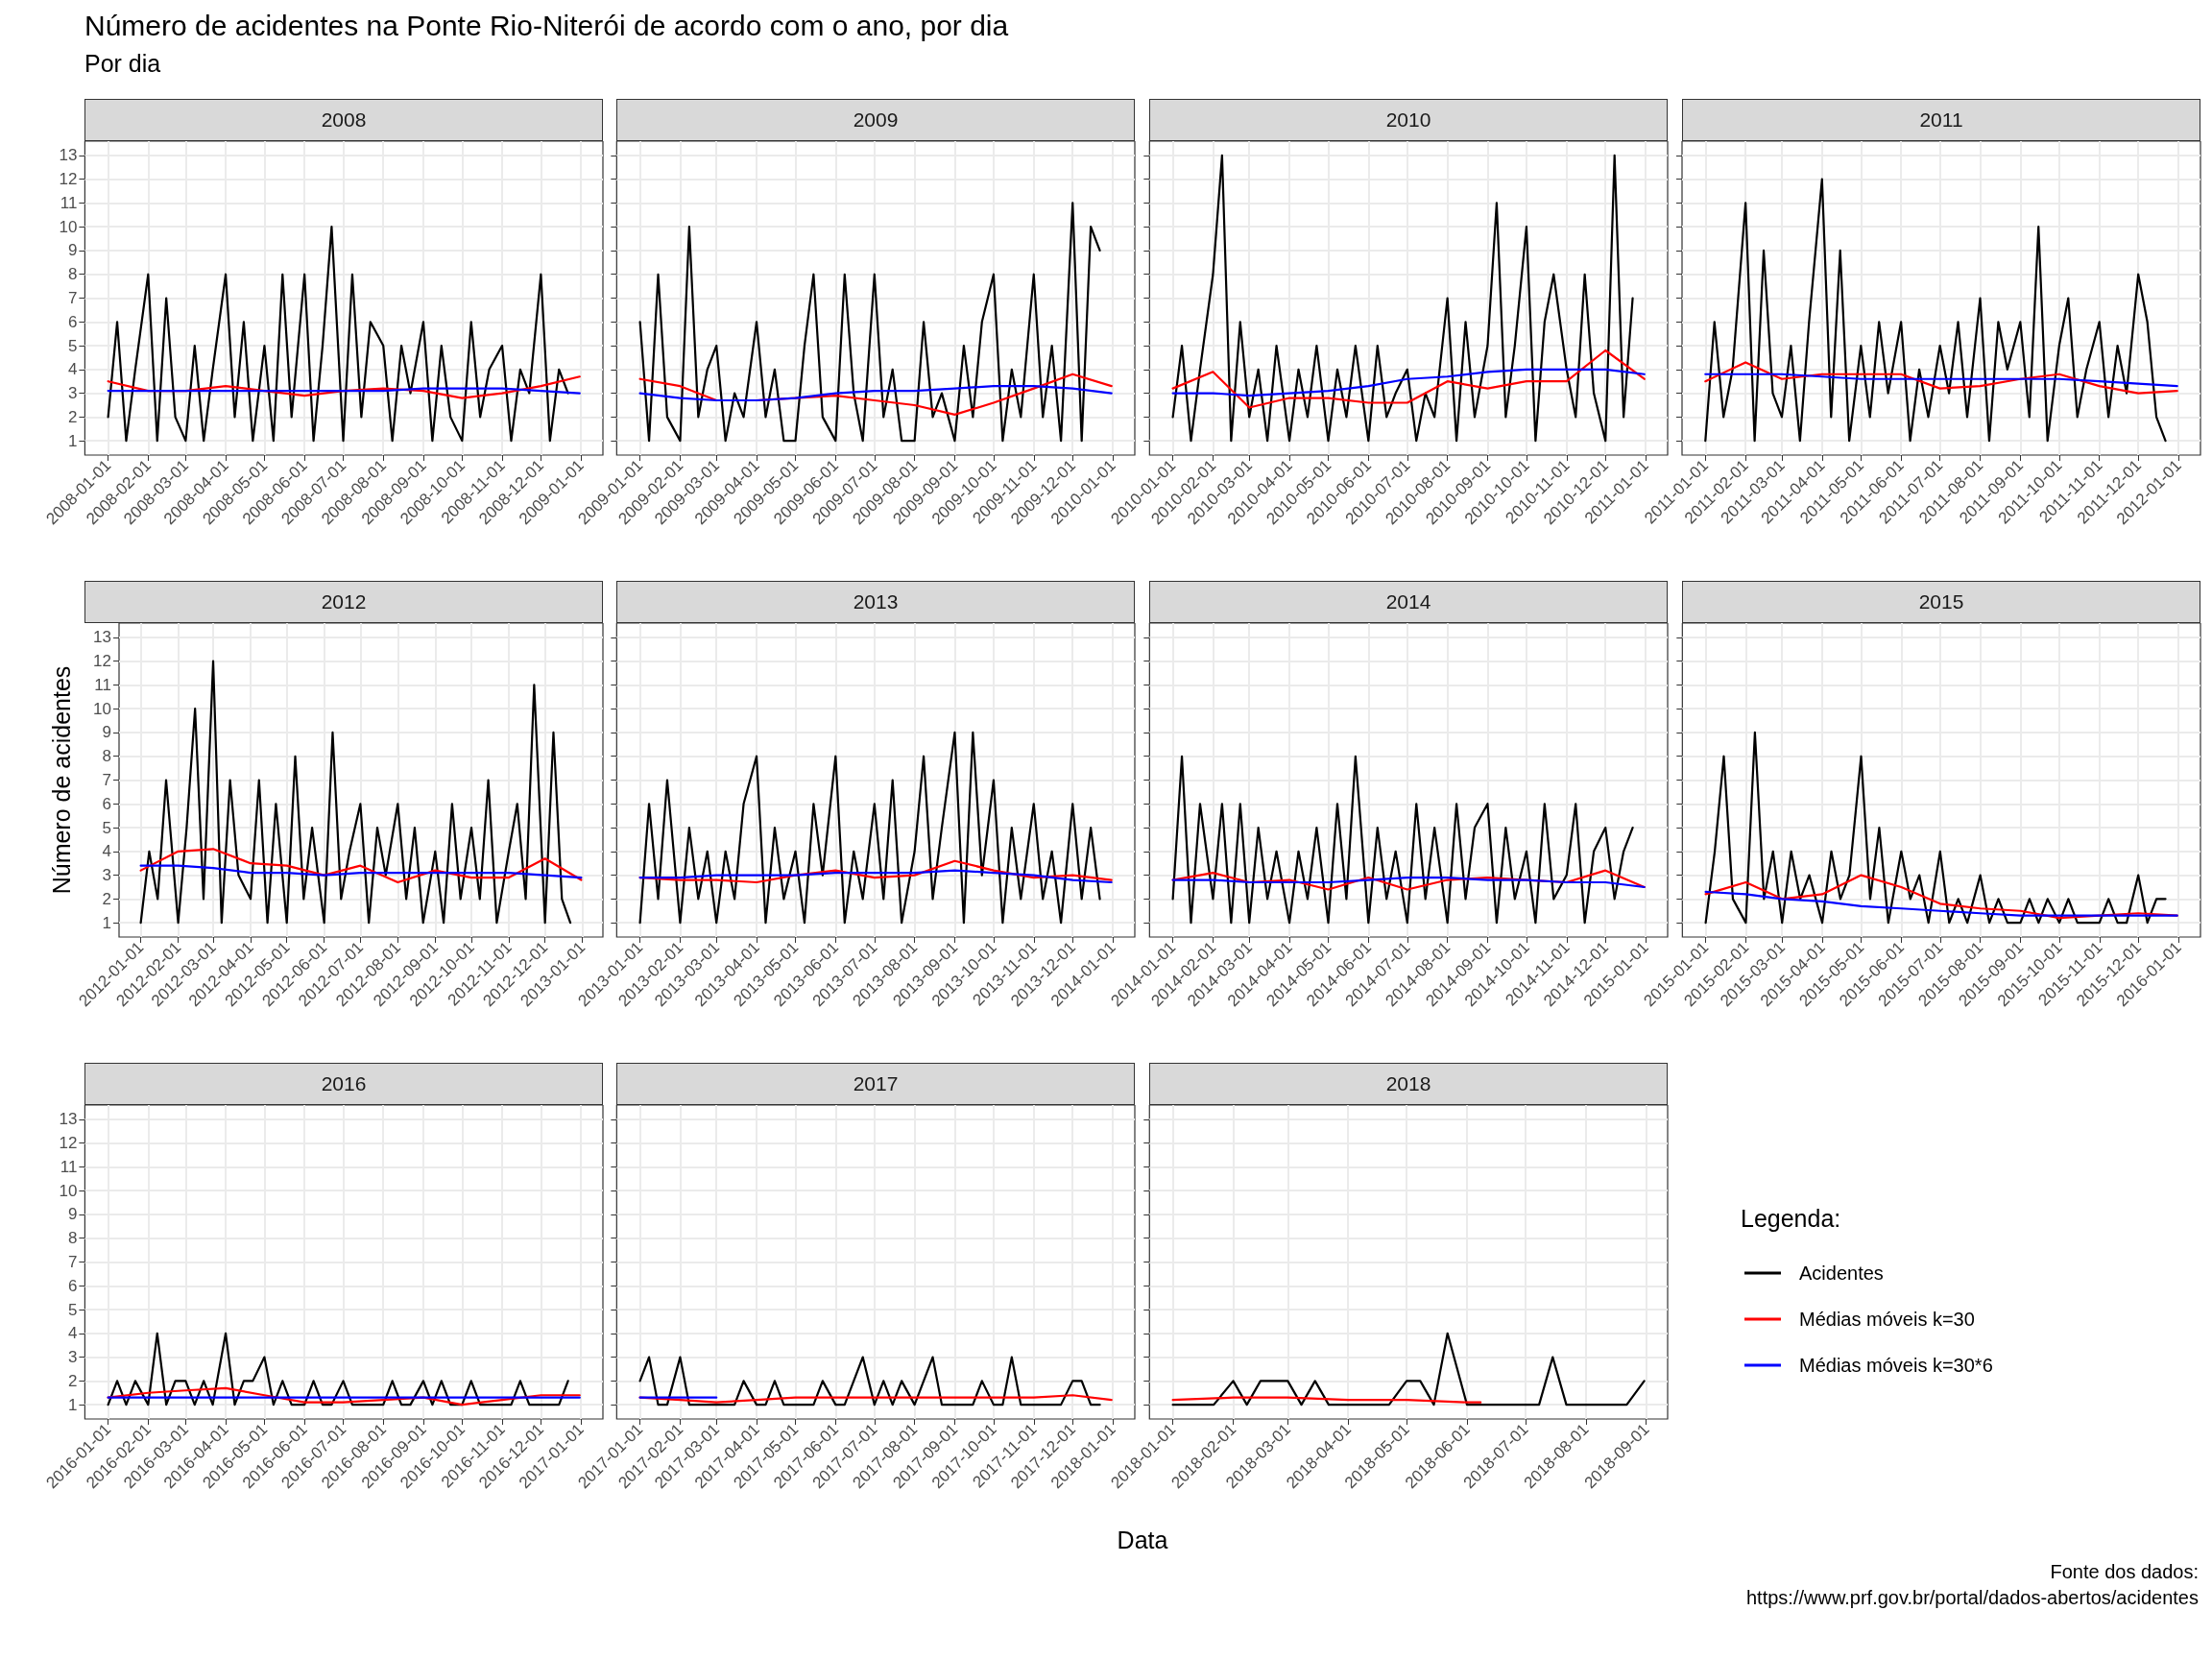 The height and width of the screenshot is (1659, 2212). Describe the element at coordinates (1408, 120) in the screenshot. I see `chart-title: 2010` at that location.